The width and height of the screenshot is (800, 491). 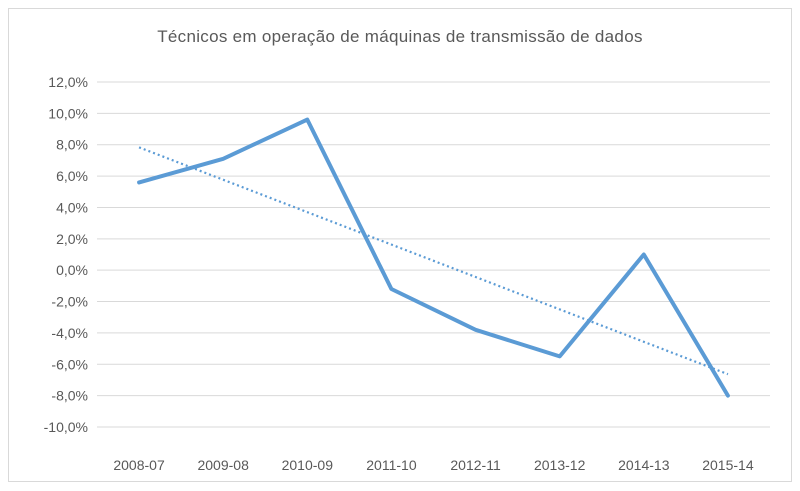 I want to click on y-tick-label: -4,0%, so click(x=69, y=333).